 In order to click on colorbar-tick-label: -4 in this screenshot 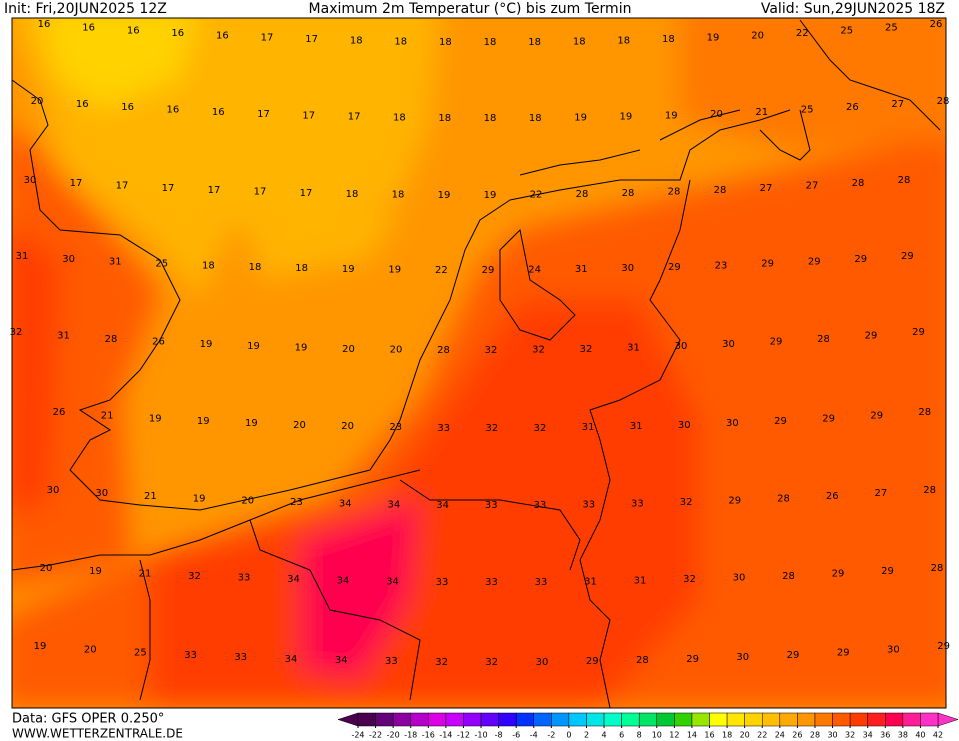, I will do `click(534, 735)`.